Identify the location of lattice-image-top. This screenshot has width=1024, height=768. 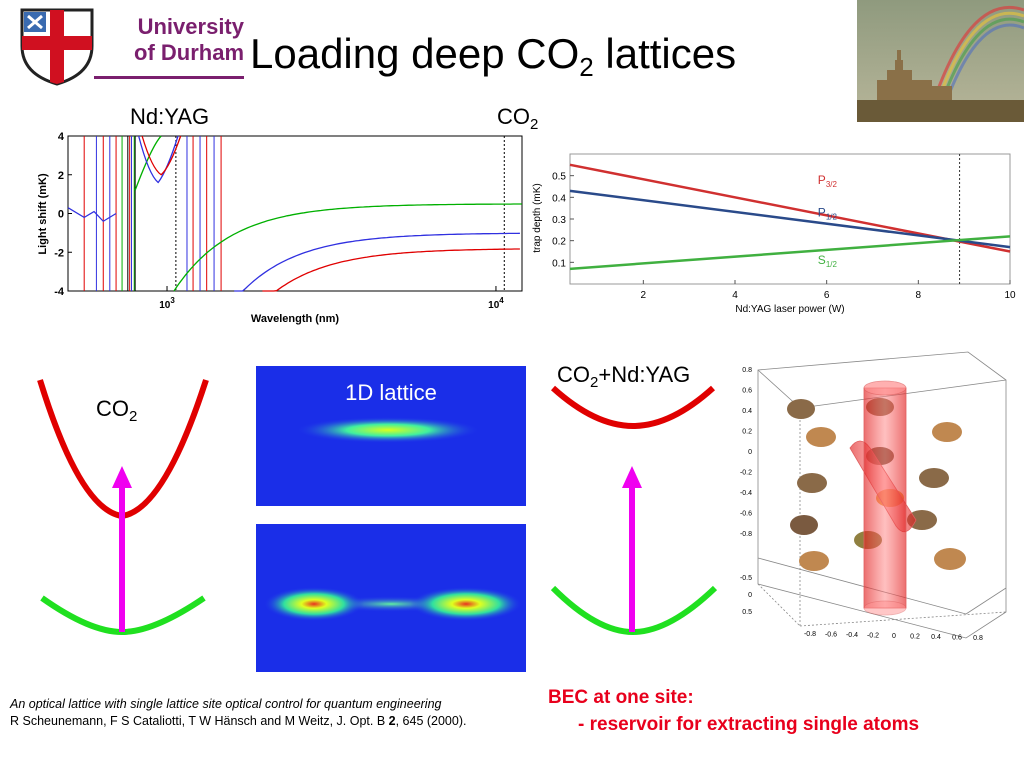
(391, 436).